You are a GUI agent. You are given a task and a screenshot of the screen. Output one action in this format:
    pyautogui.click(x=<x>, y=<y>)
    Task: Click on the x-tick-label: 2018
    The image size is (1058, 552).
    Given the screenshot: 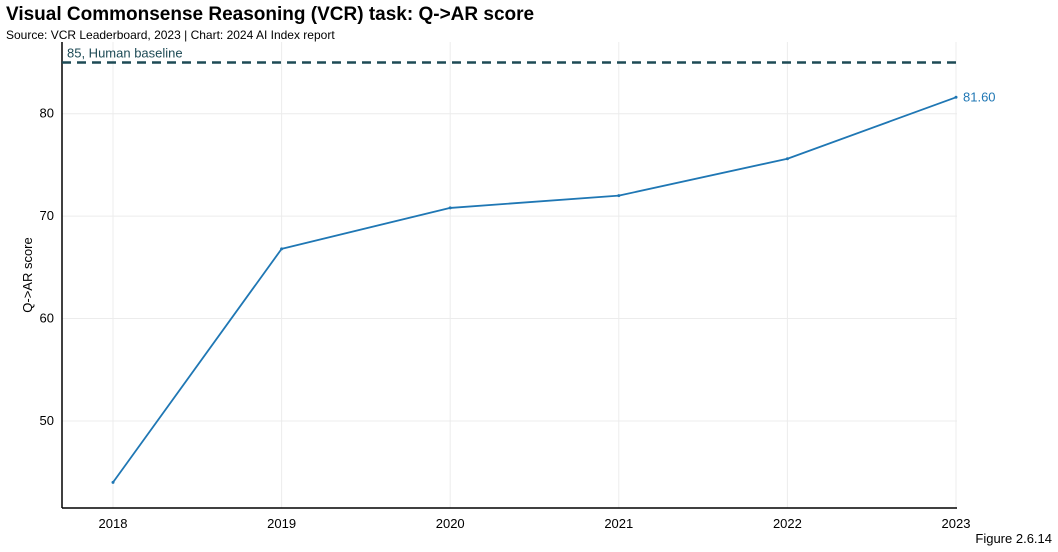 What is the action you would take?
    pyautogui.click(x=113, y=523)
    